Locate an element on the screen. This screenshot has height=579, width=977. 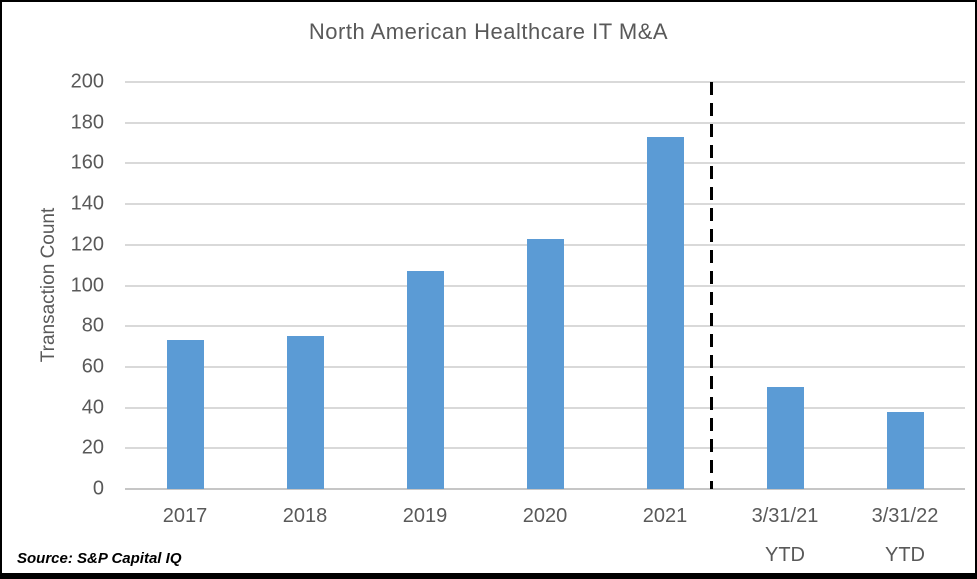
bar-column-2020 is located at coordinates (545, 285).